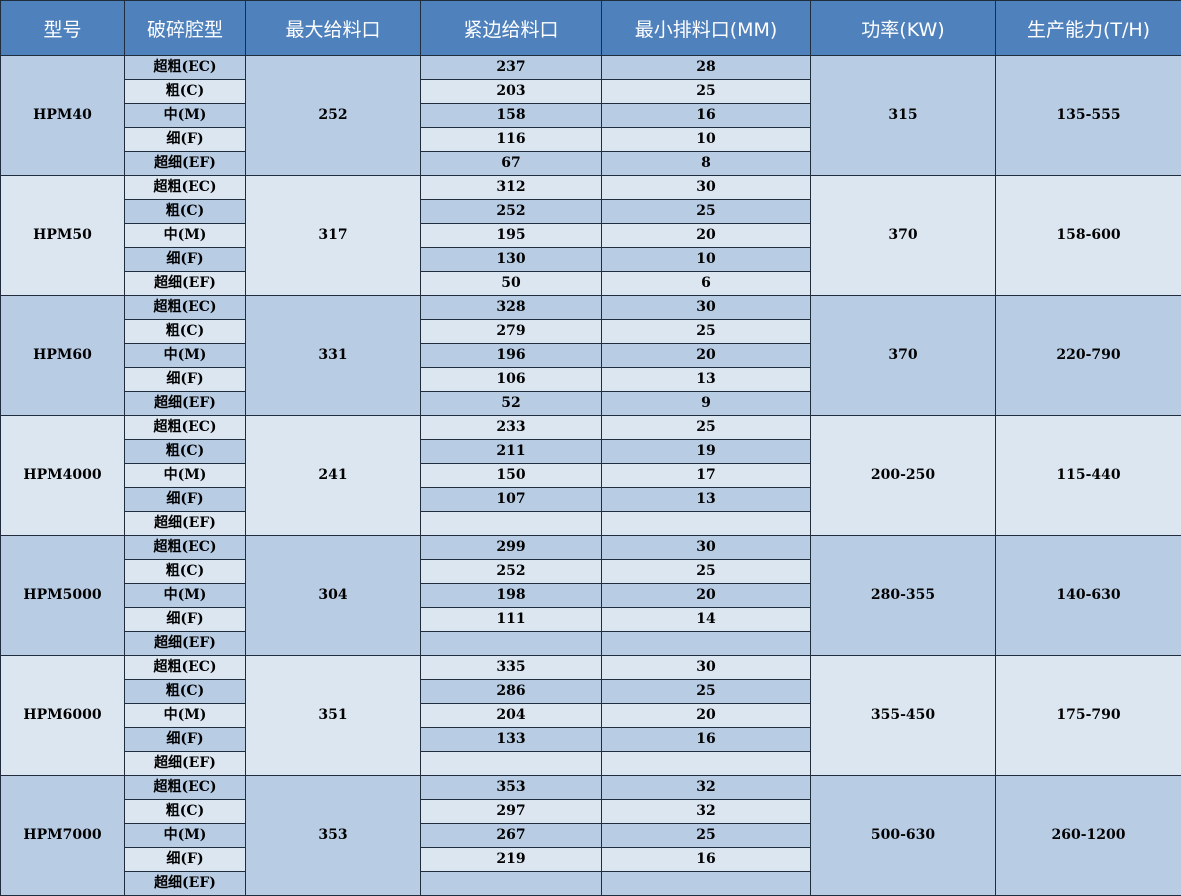 This screenshot has height=896, width=1181. What do you see at coordinates (511, 500) in the screenshot?
I see `closed-feed-cell: 107` at bounding box center [511, 500].